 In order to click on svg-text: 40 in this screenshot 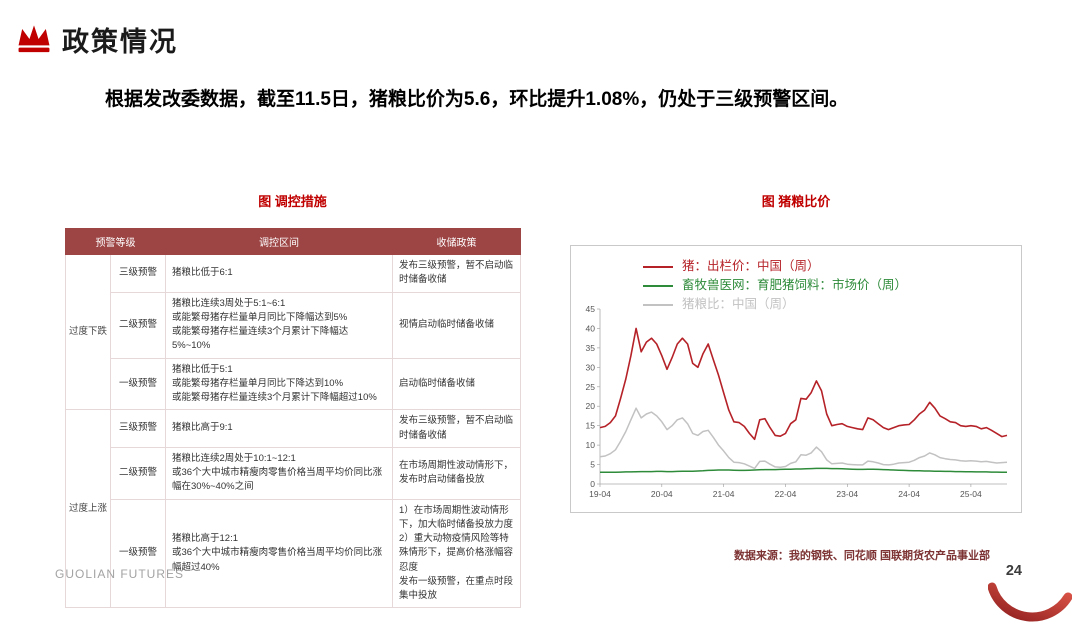, I will do `click(591, 328)`.